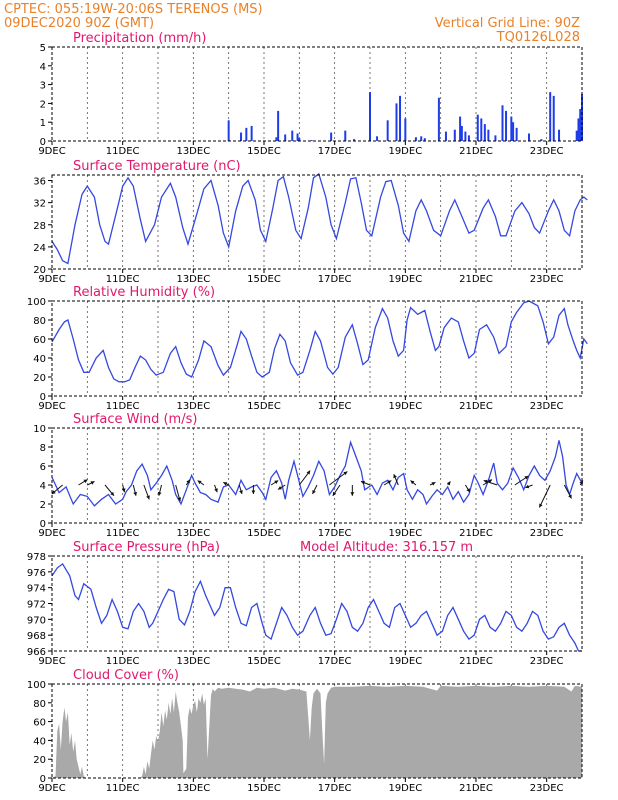 This screenshot has height=800, width=618. I want to click on pressure-xtick-label: 17DEC, so click(335, 661).